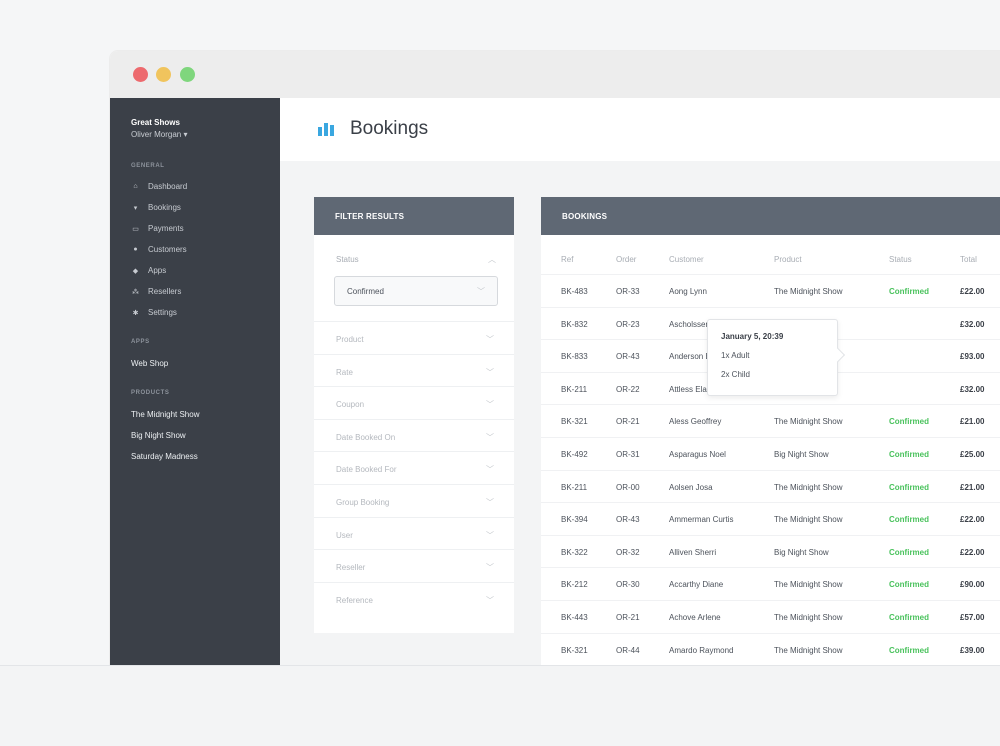  I want to click on tooltip-line: 2x Child, so click(735, 374).